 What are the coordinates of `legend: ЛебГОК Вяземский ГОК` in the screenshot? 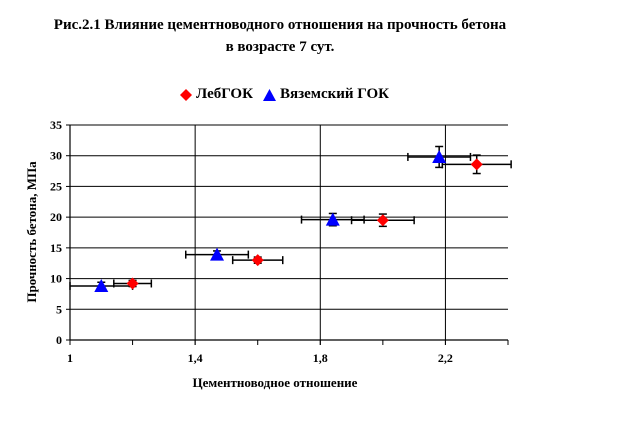 It's located at (289, 94).